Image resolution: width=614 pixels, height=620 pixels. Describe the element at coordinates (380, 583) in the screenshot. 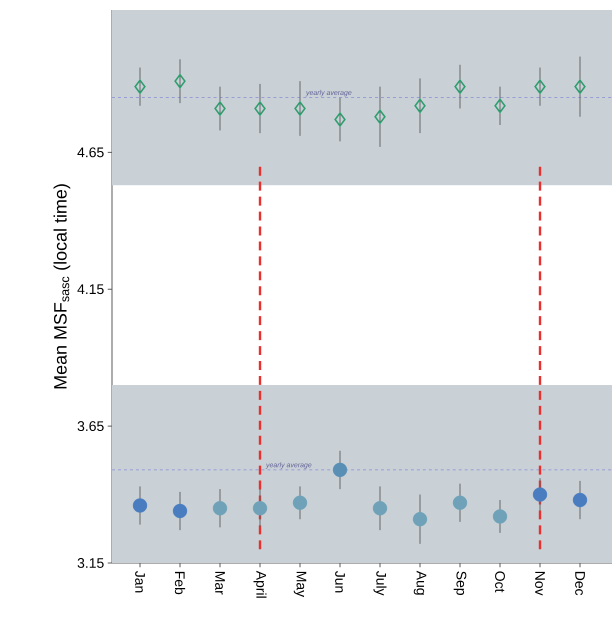

I see `x-tick-label: July` at that location.